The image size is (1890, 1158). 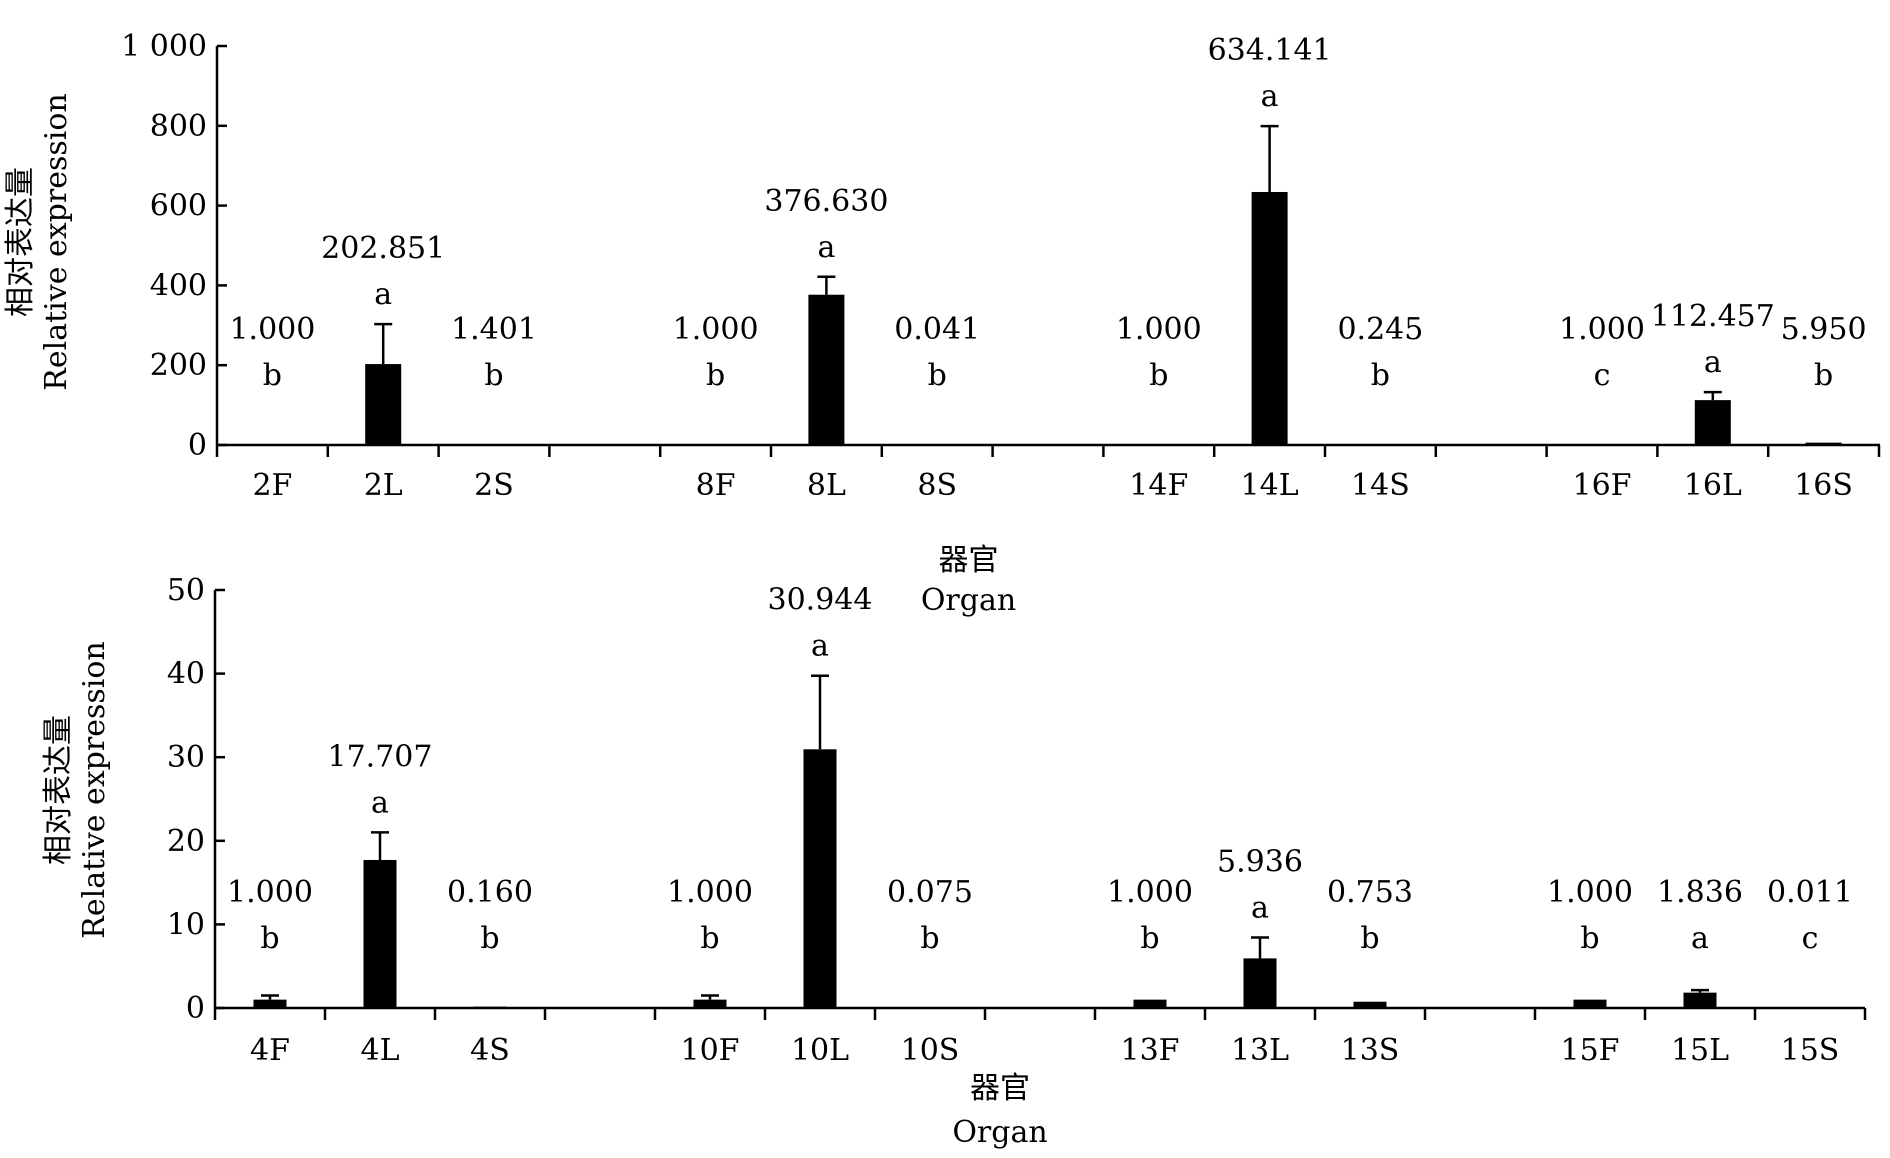 I want to click on y-tick-label: 600, so click(x=178, y=206).